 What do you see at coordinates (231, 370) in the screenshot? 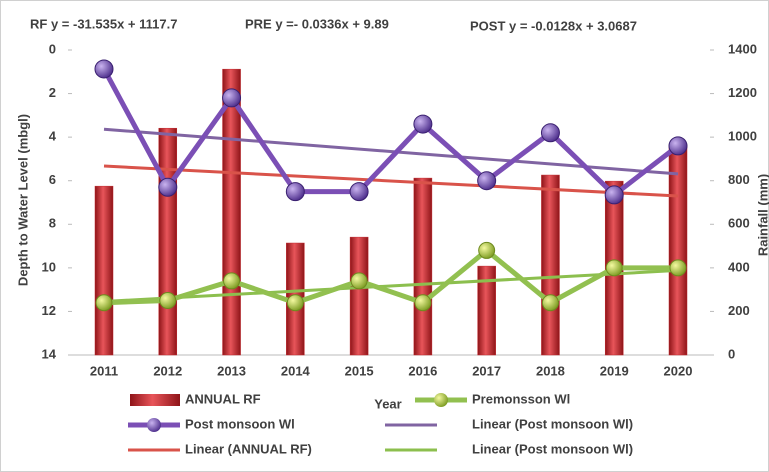
I see `x-tick-label: 2013` at bounding box center [231, 370].